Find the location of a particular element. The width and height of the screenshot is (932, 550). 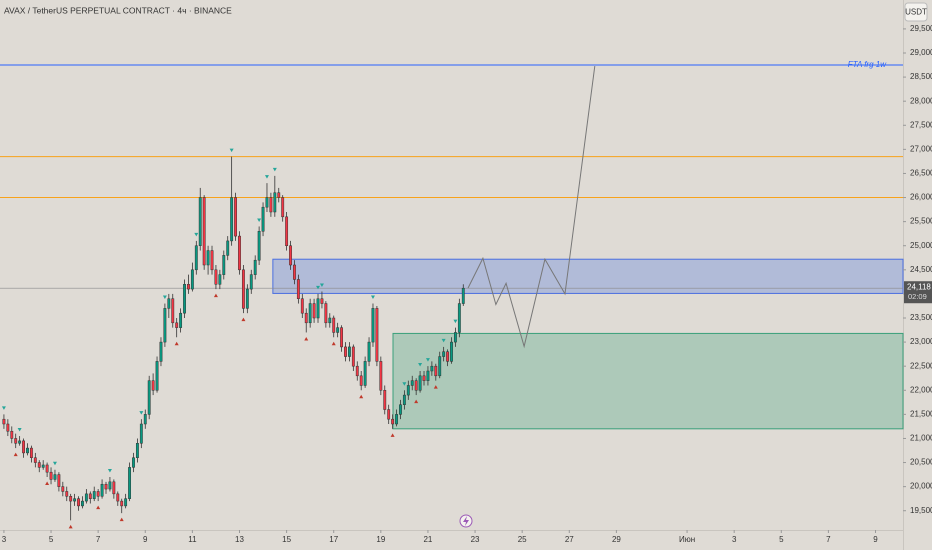

countdown-label: 02:09 is located at coordinates (917, 296).